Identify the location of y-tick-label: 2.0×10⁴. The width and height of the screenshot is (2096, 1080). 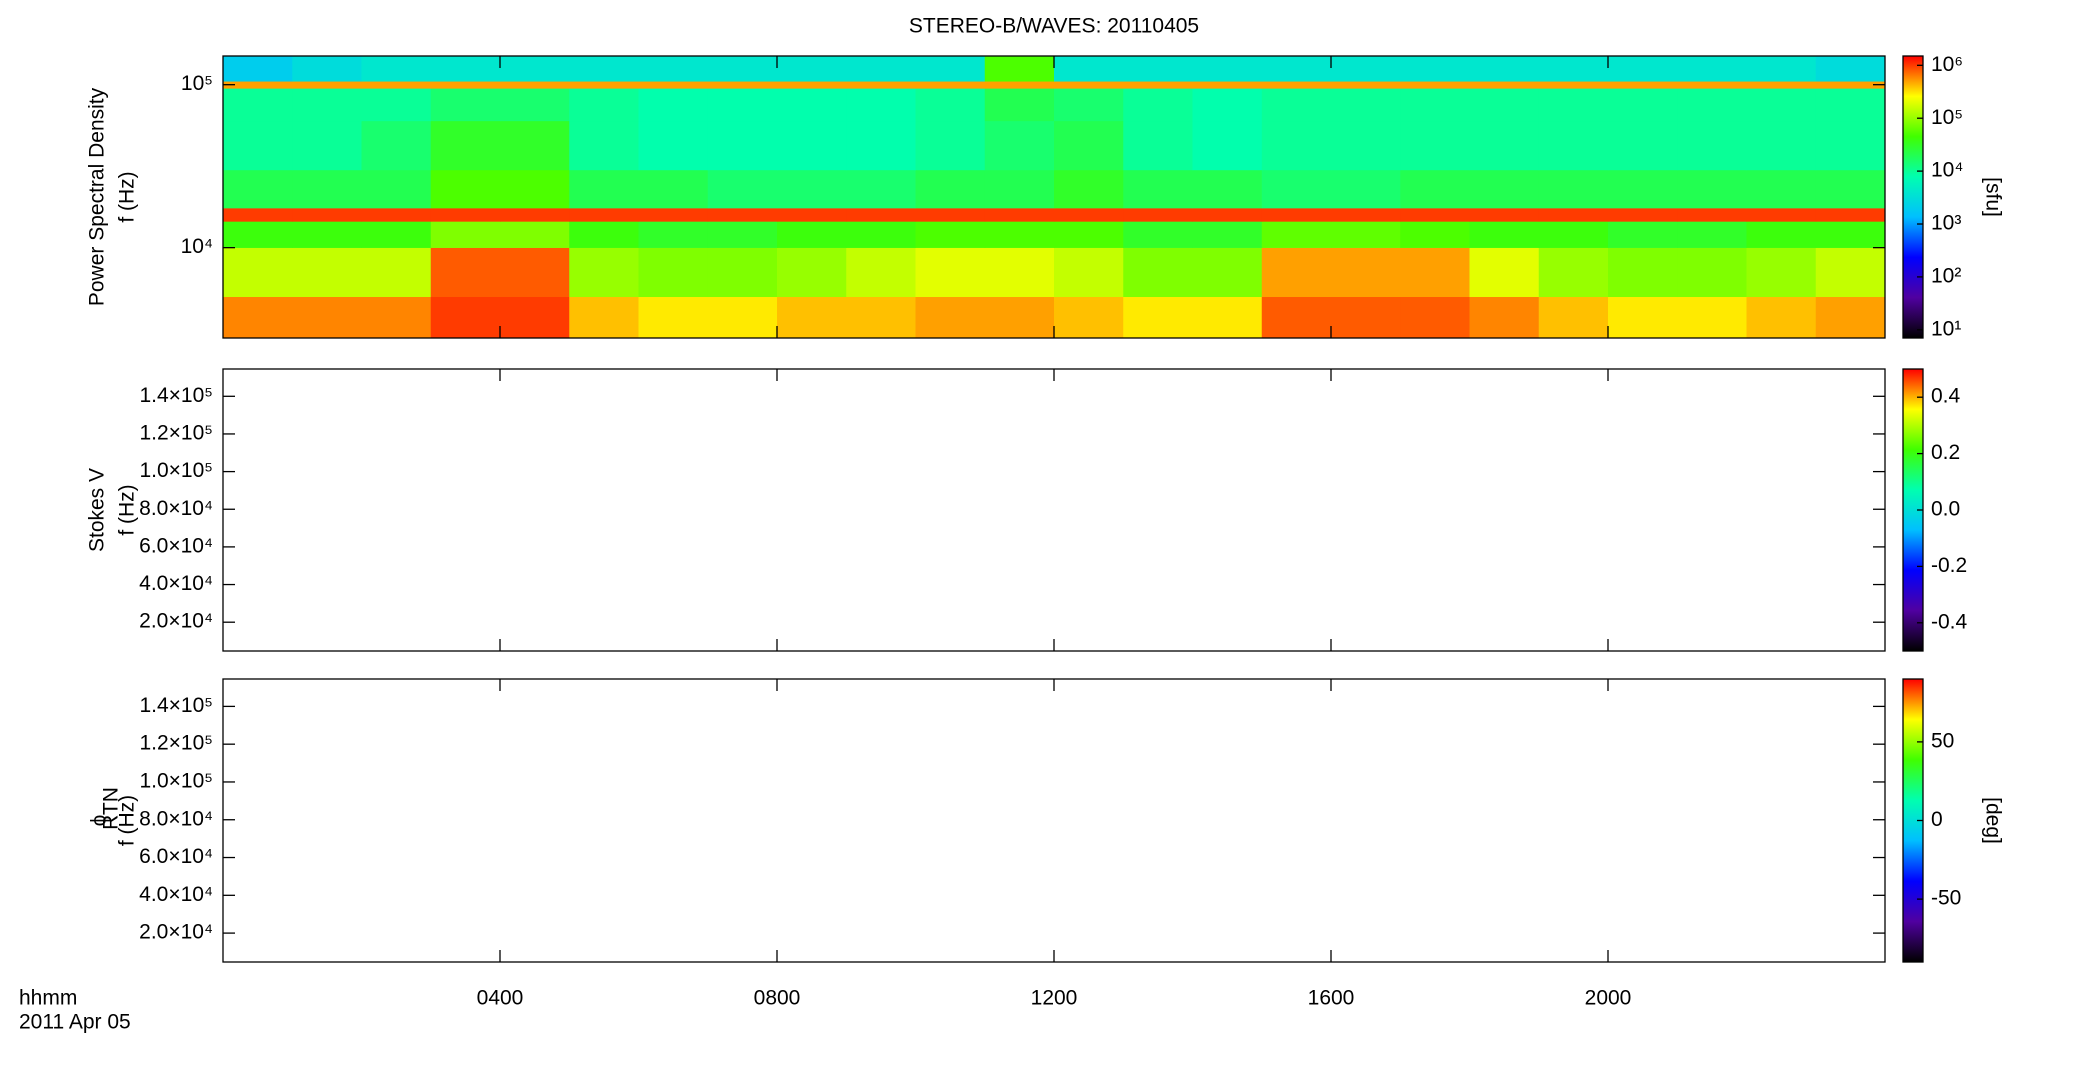
(176, 621).